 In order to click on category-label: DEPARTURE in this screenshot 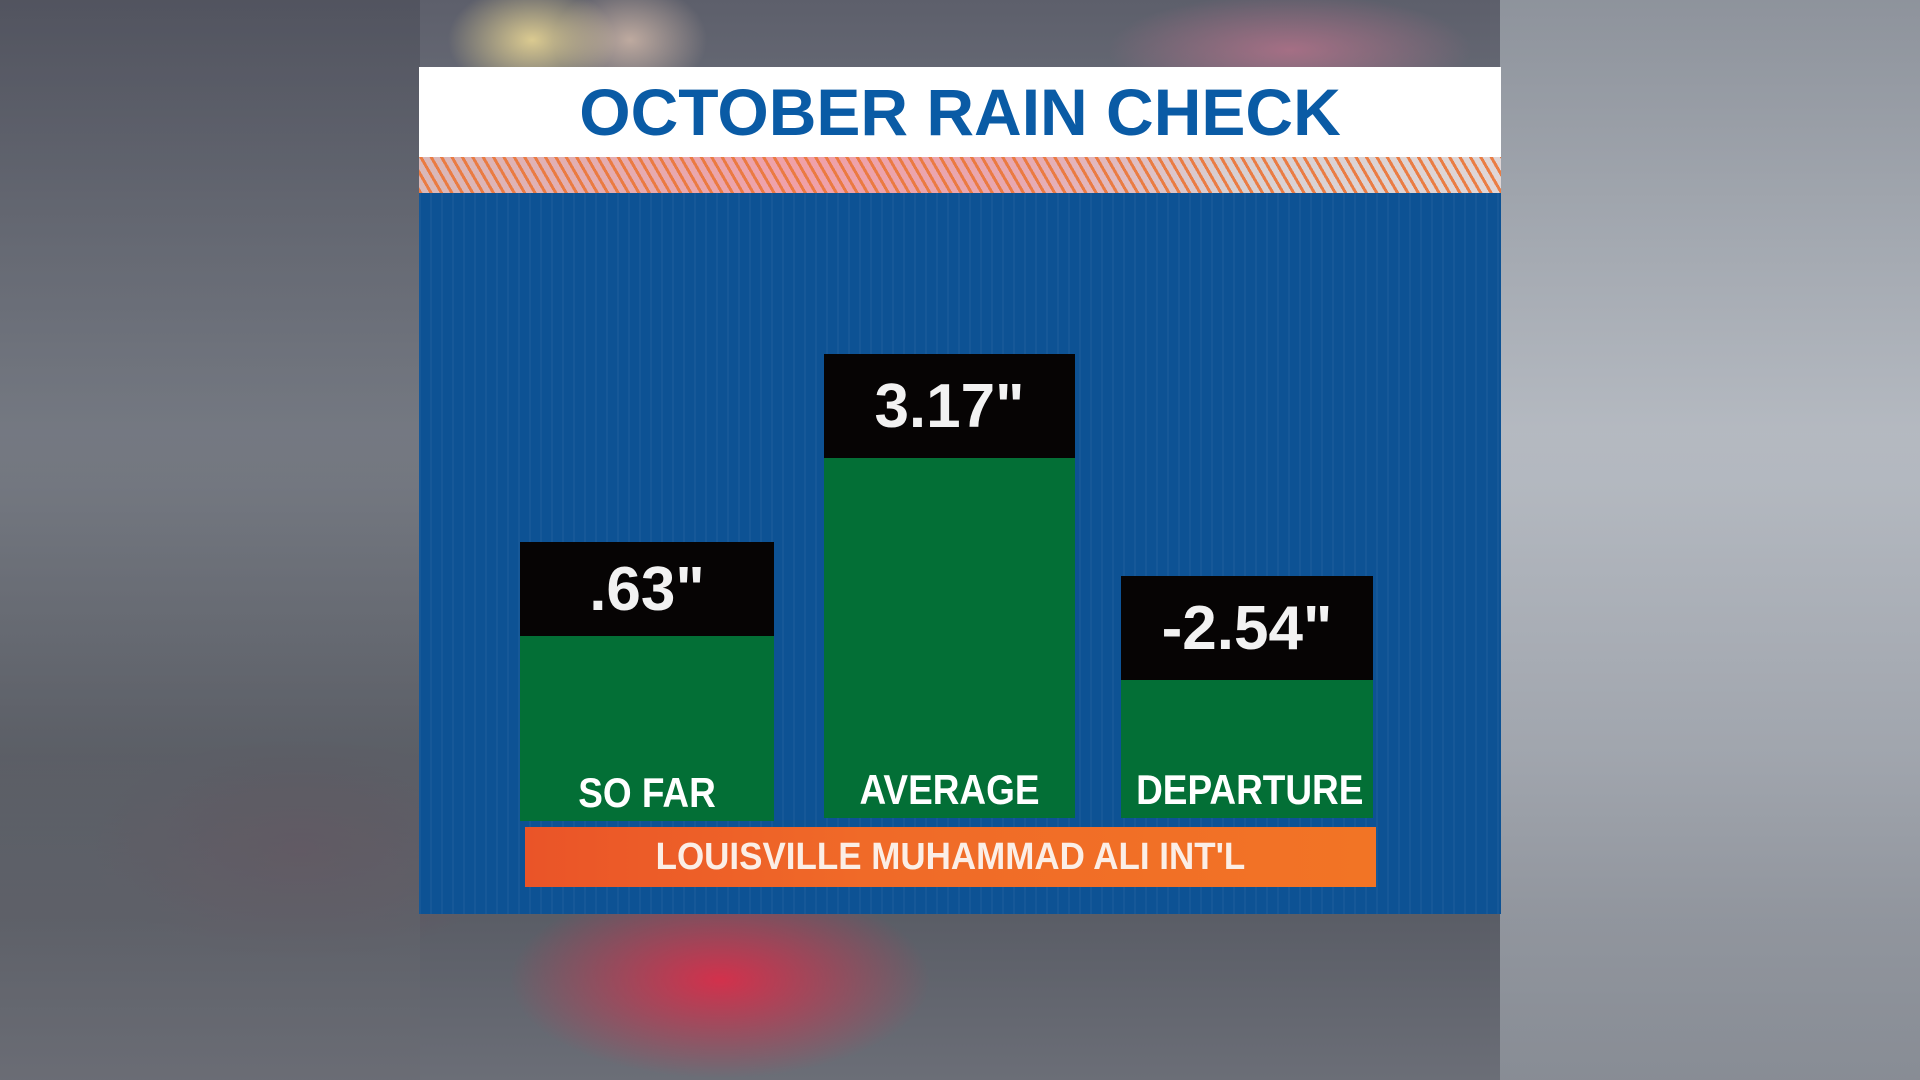, I will do `click(1250, 789)`.